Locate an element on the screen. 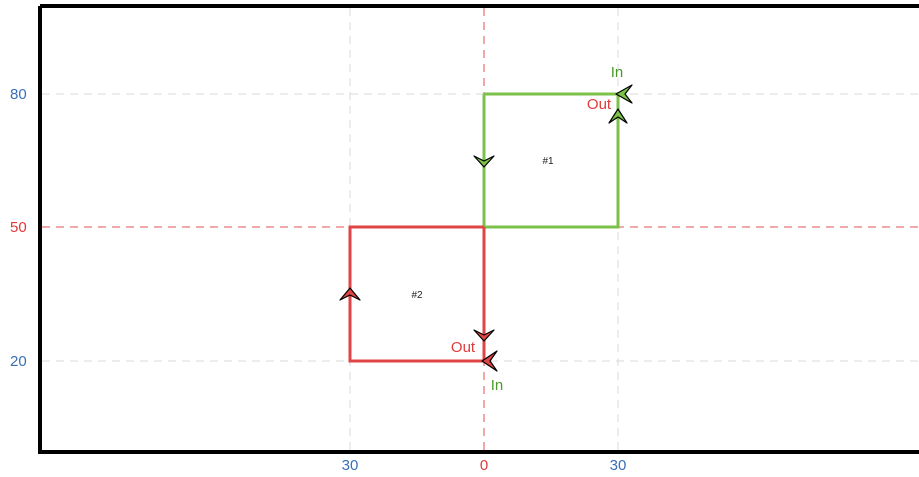 This screenshot has width=919, height=477. path-2-in-arrow-icon is located at coordinates (489, 361).